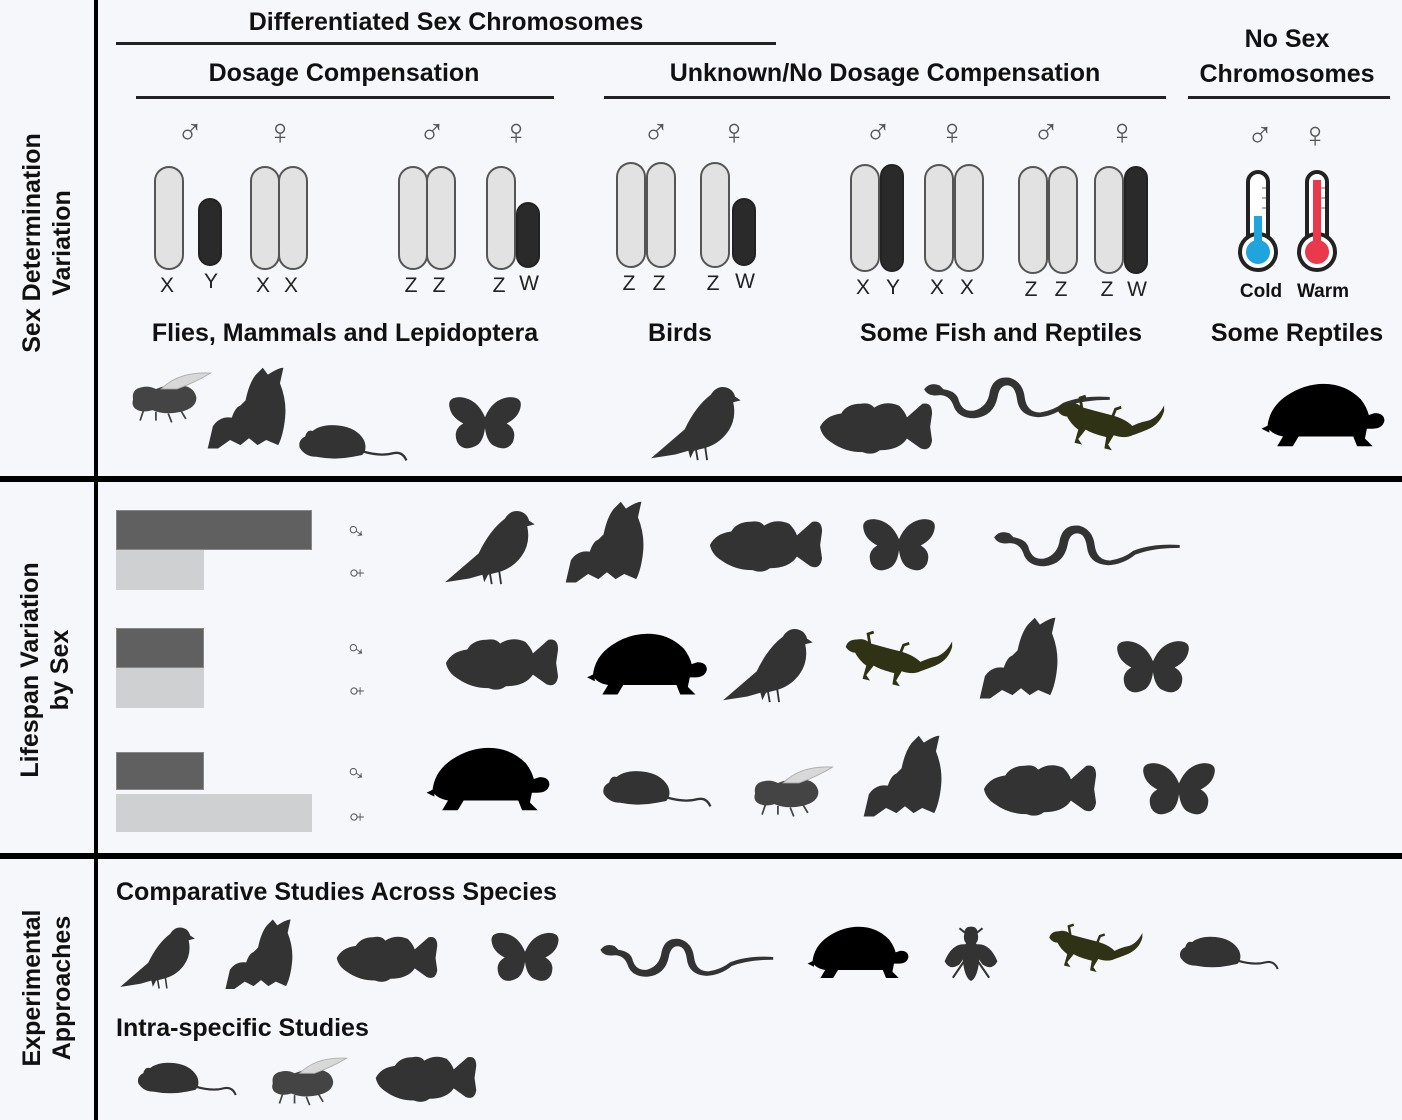  Describe the element at coordinates (892, 218) in the screenshot. I see `chromosome-y` at that location.